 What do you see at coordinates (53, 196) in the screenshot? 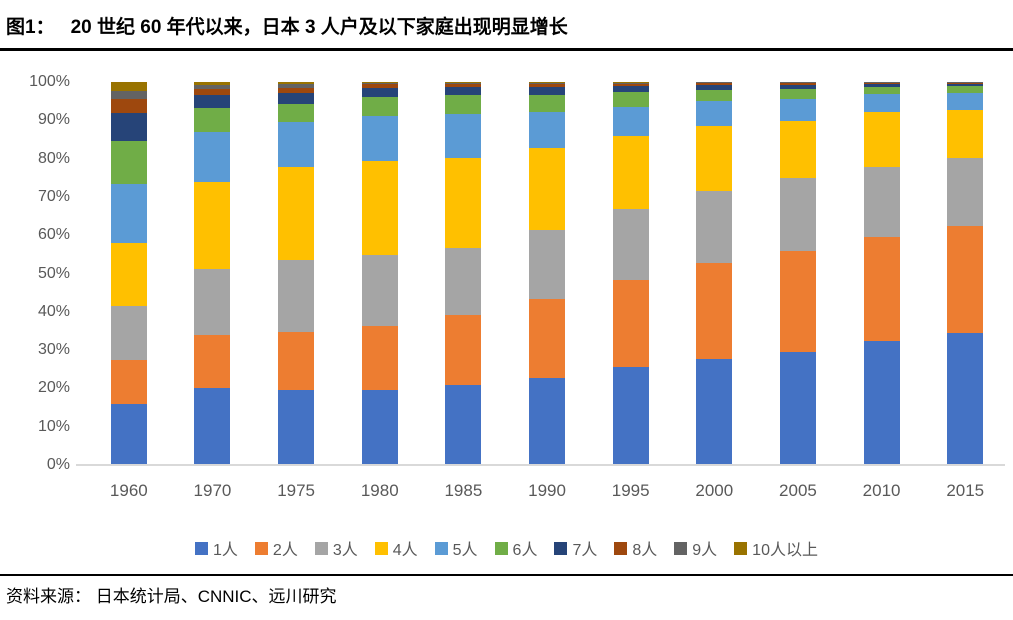
I see `y-axis-tick-label: 70%` at bounding box center [53, 196].